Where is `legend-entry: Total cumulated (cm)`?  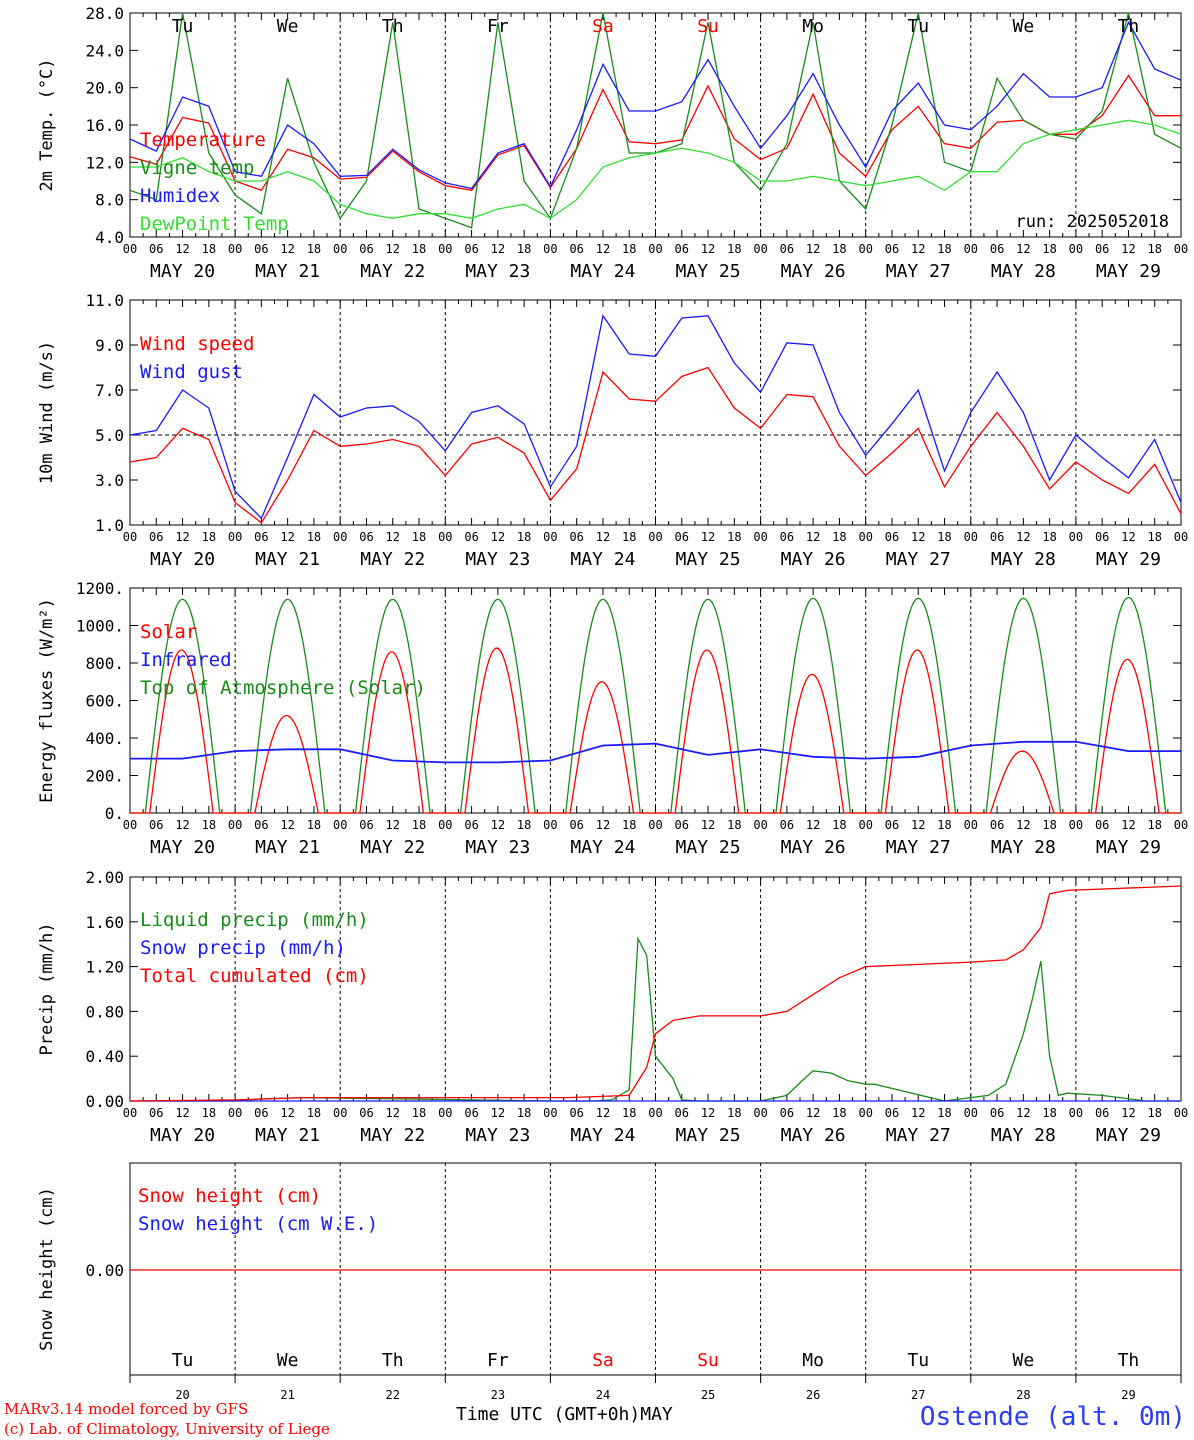 legend-entry: Total cumulated (cm) is located at coordinates (254, 976).